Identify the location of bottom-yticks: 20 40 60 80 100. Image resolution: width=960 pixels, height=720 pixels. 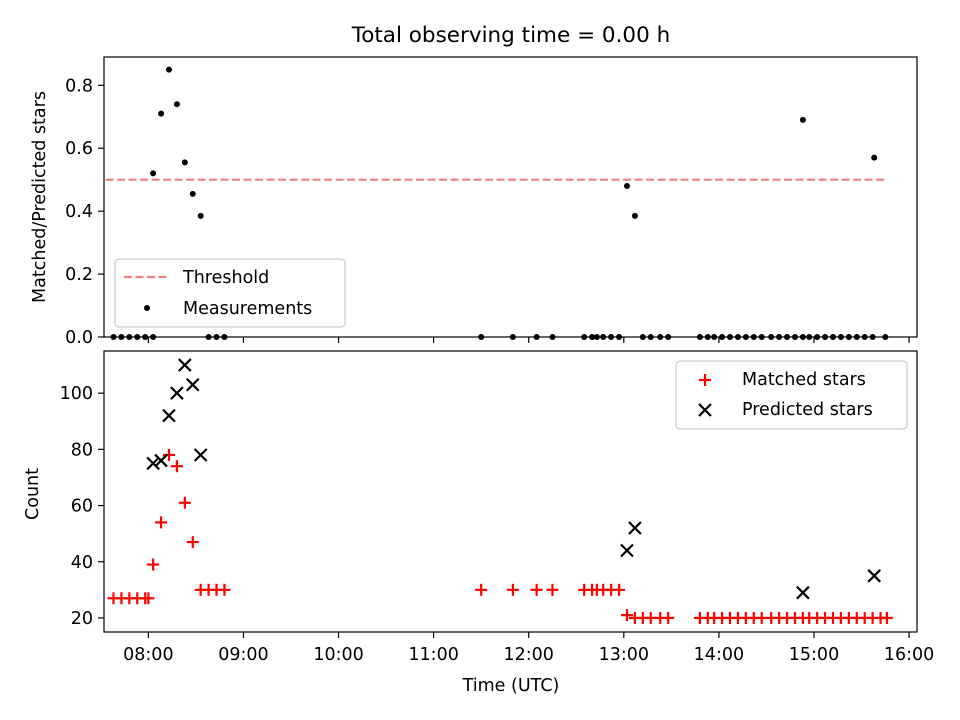
(82, 506).